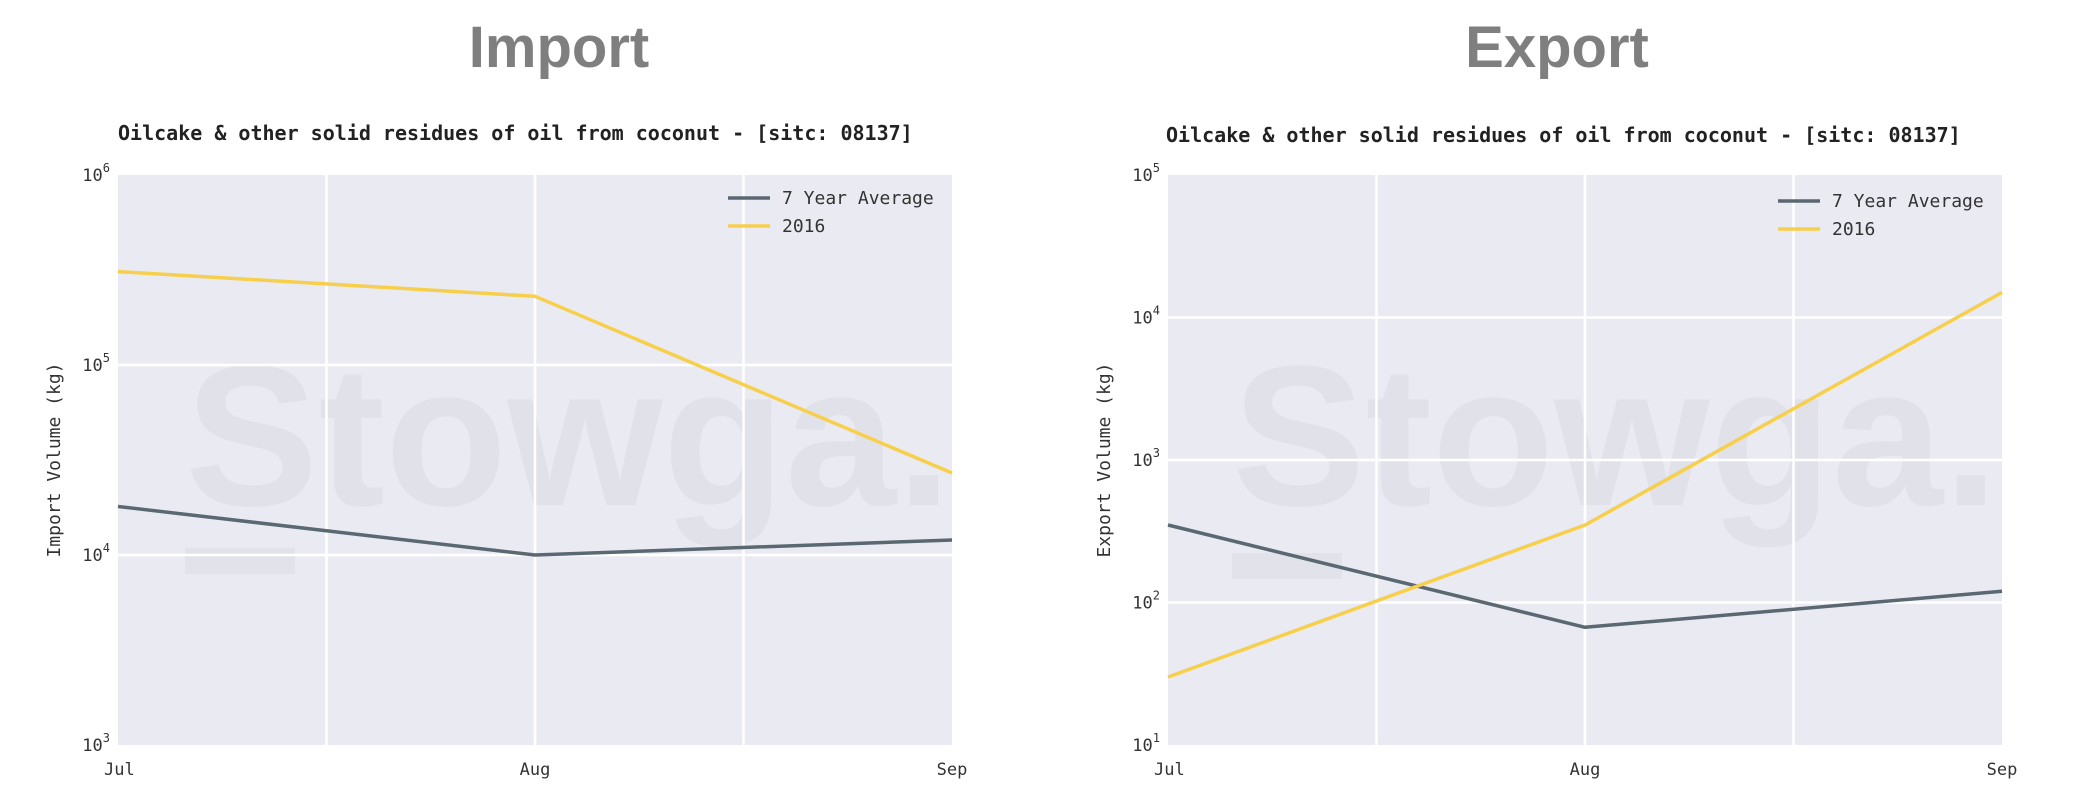  Describe the element at coordinates (54, 459) in the screenshot. I see `y-axis-label: Import Volume (kg)` at that location.